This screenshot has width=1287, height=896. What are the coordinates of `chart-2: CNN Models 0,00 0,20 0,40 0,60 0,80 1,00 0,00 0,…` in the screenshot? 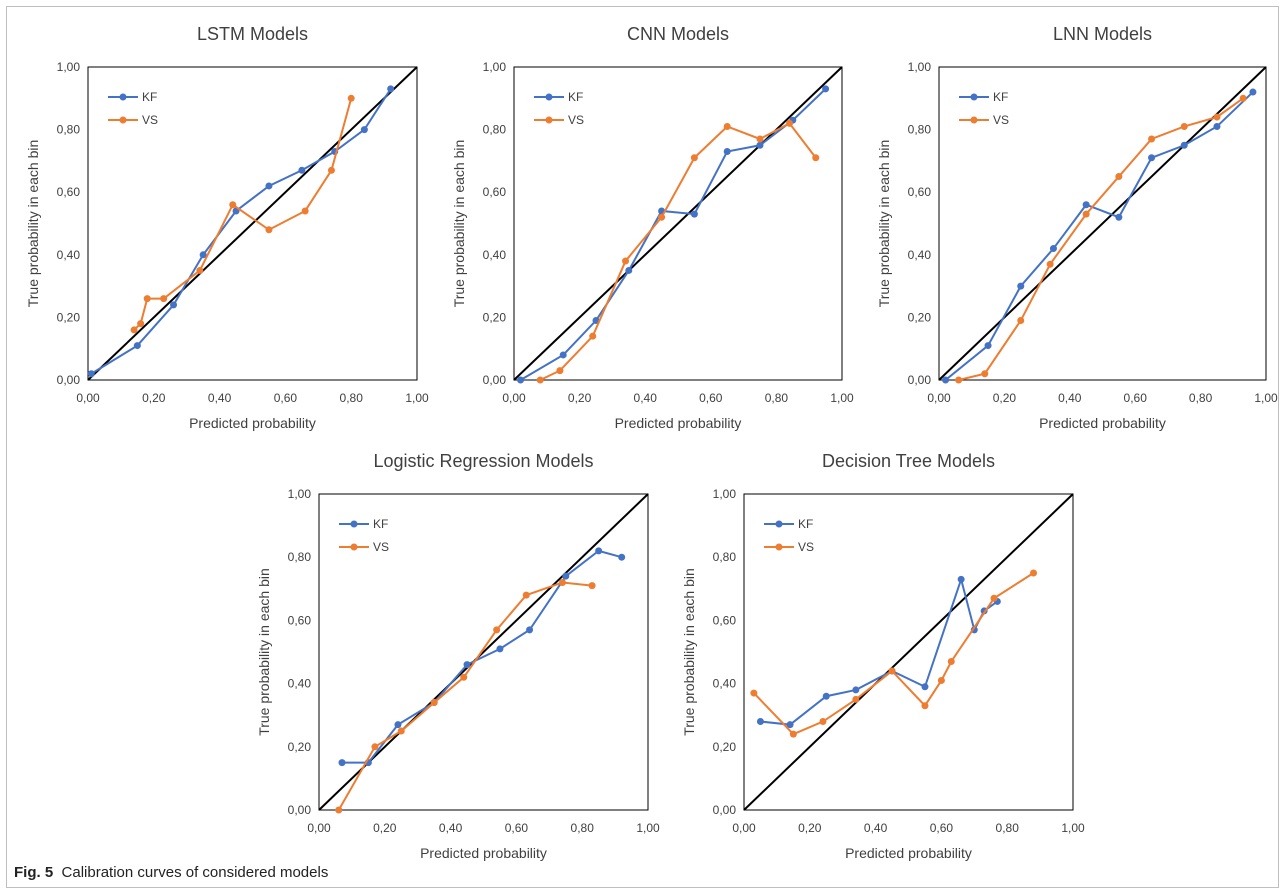 It's located at (652, 227).